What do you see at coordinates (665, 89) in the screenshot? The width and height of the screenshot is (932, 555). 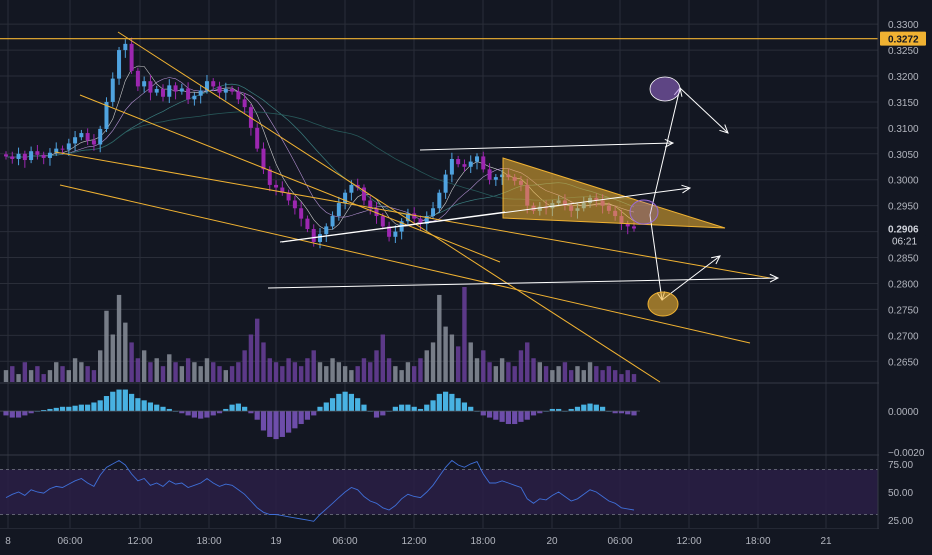 I see `target-circle-up` at bounding box center [665, 89].